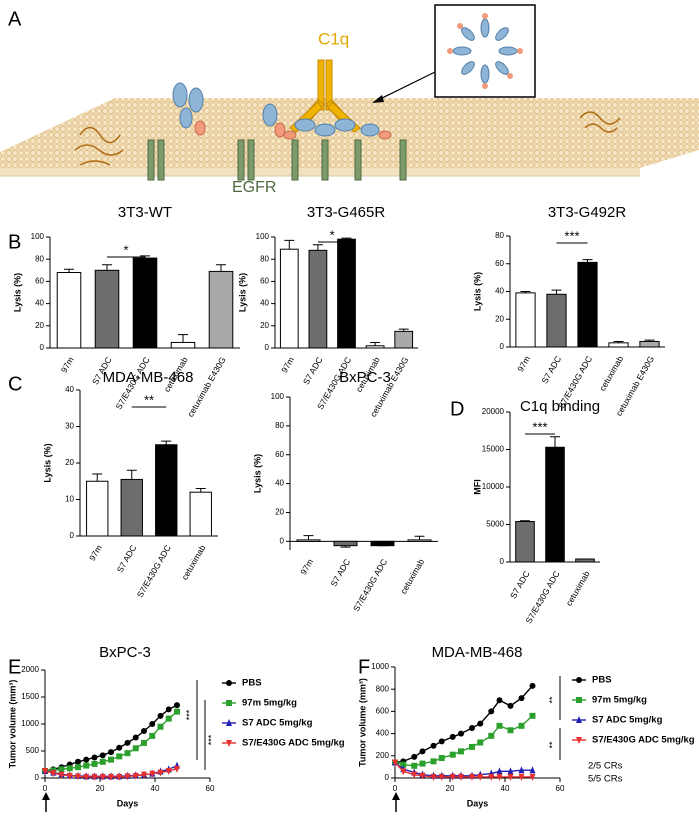 The width and height of the screenshot is (699, 816). I want to click on legend-label: S7 ADC 5mg/kg, so click(627, 720).